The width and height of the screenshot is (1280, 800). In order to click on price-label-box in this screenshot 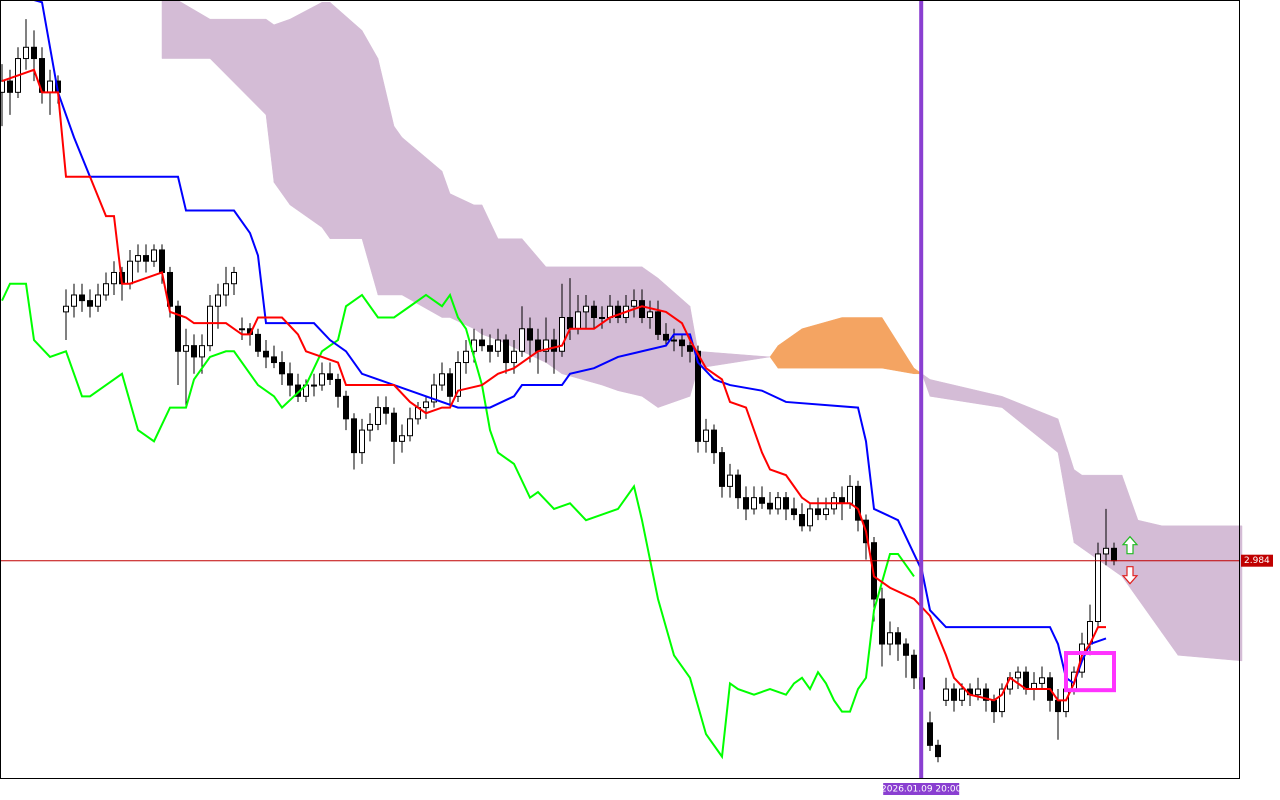, I will do `click(1257, 560)`.